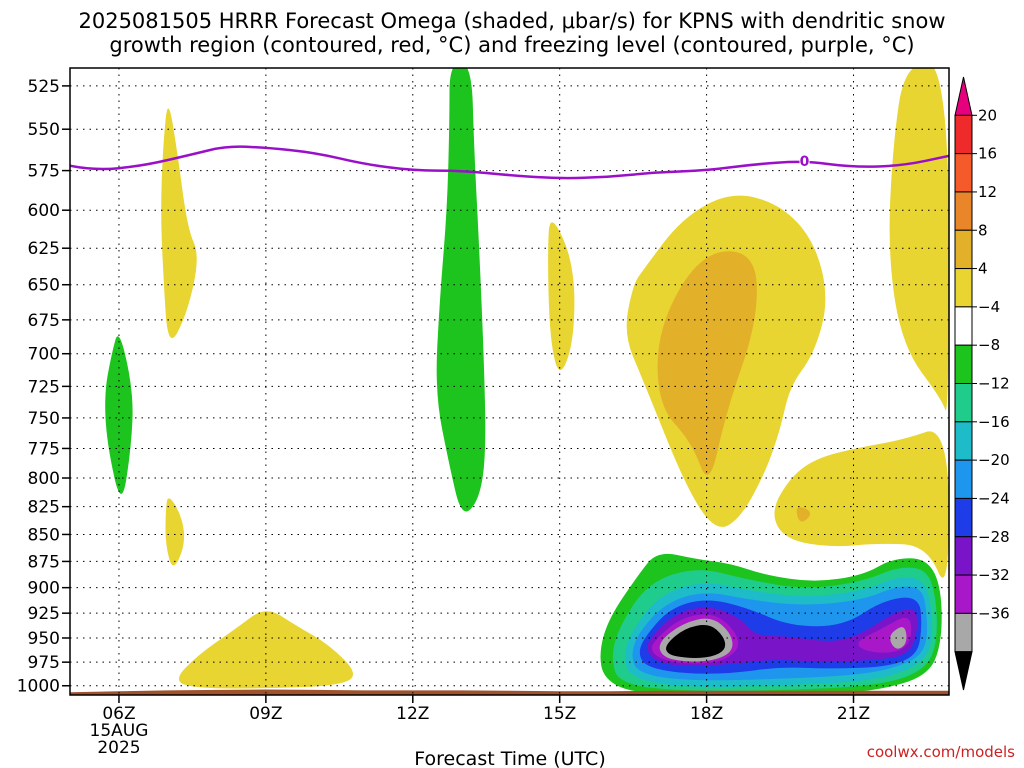  Describe the element at coordinates (118, 748) in the screenshot. I see `x-tick-year-label: 2025` at that location.